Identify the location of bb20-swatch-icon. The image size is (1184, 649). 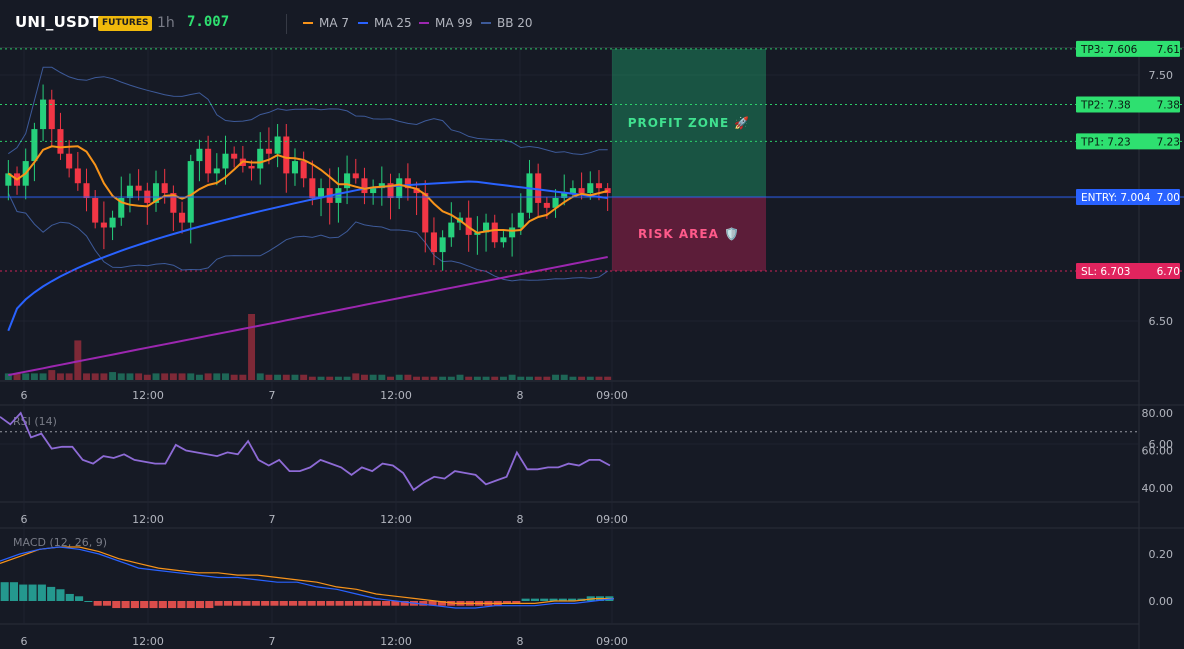
(486, 23).